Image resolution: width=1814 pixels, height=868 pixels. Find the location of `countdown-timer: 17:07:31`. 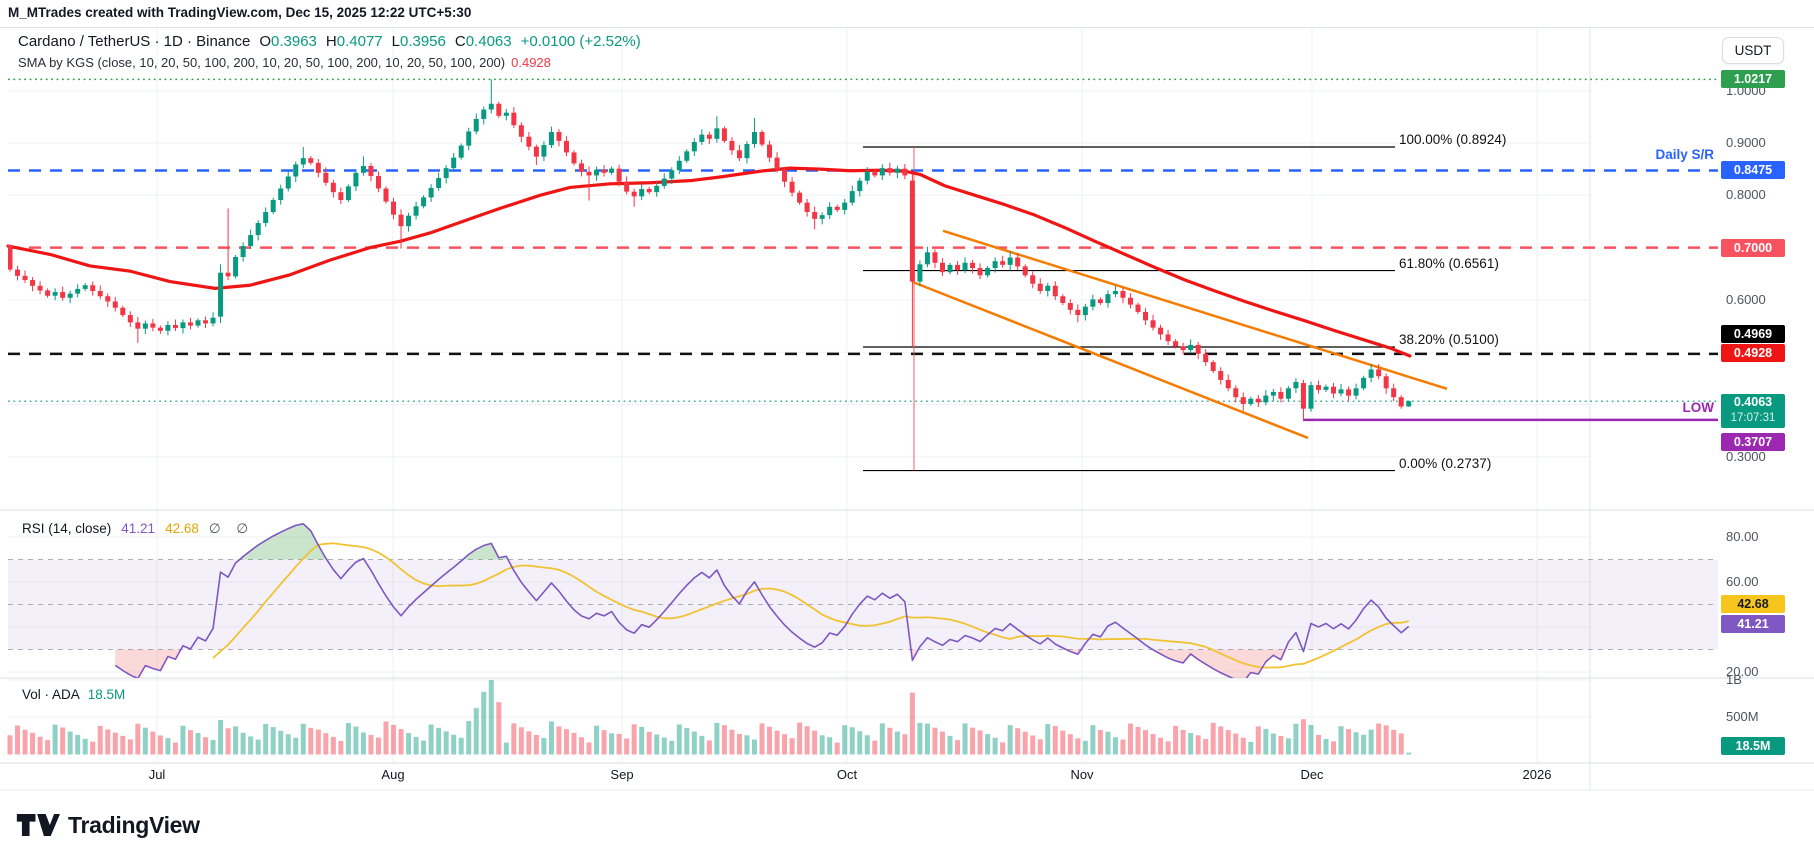

countdown-timer: 17:07:31 is located at coordinates (1753, 418).